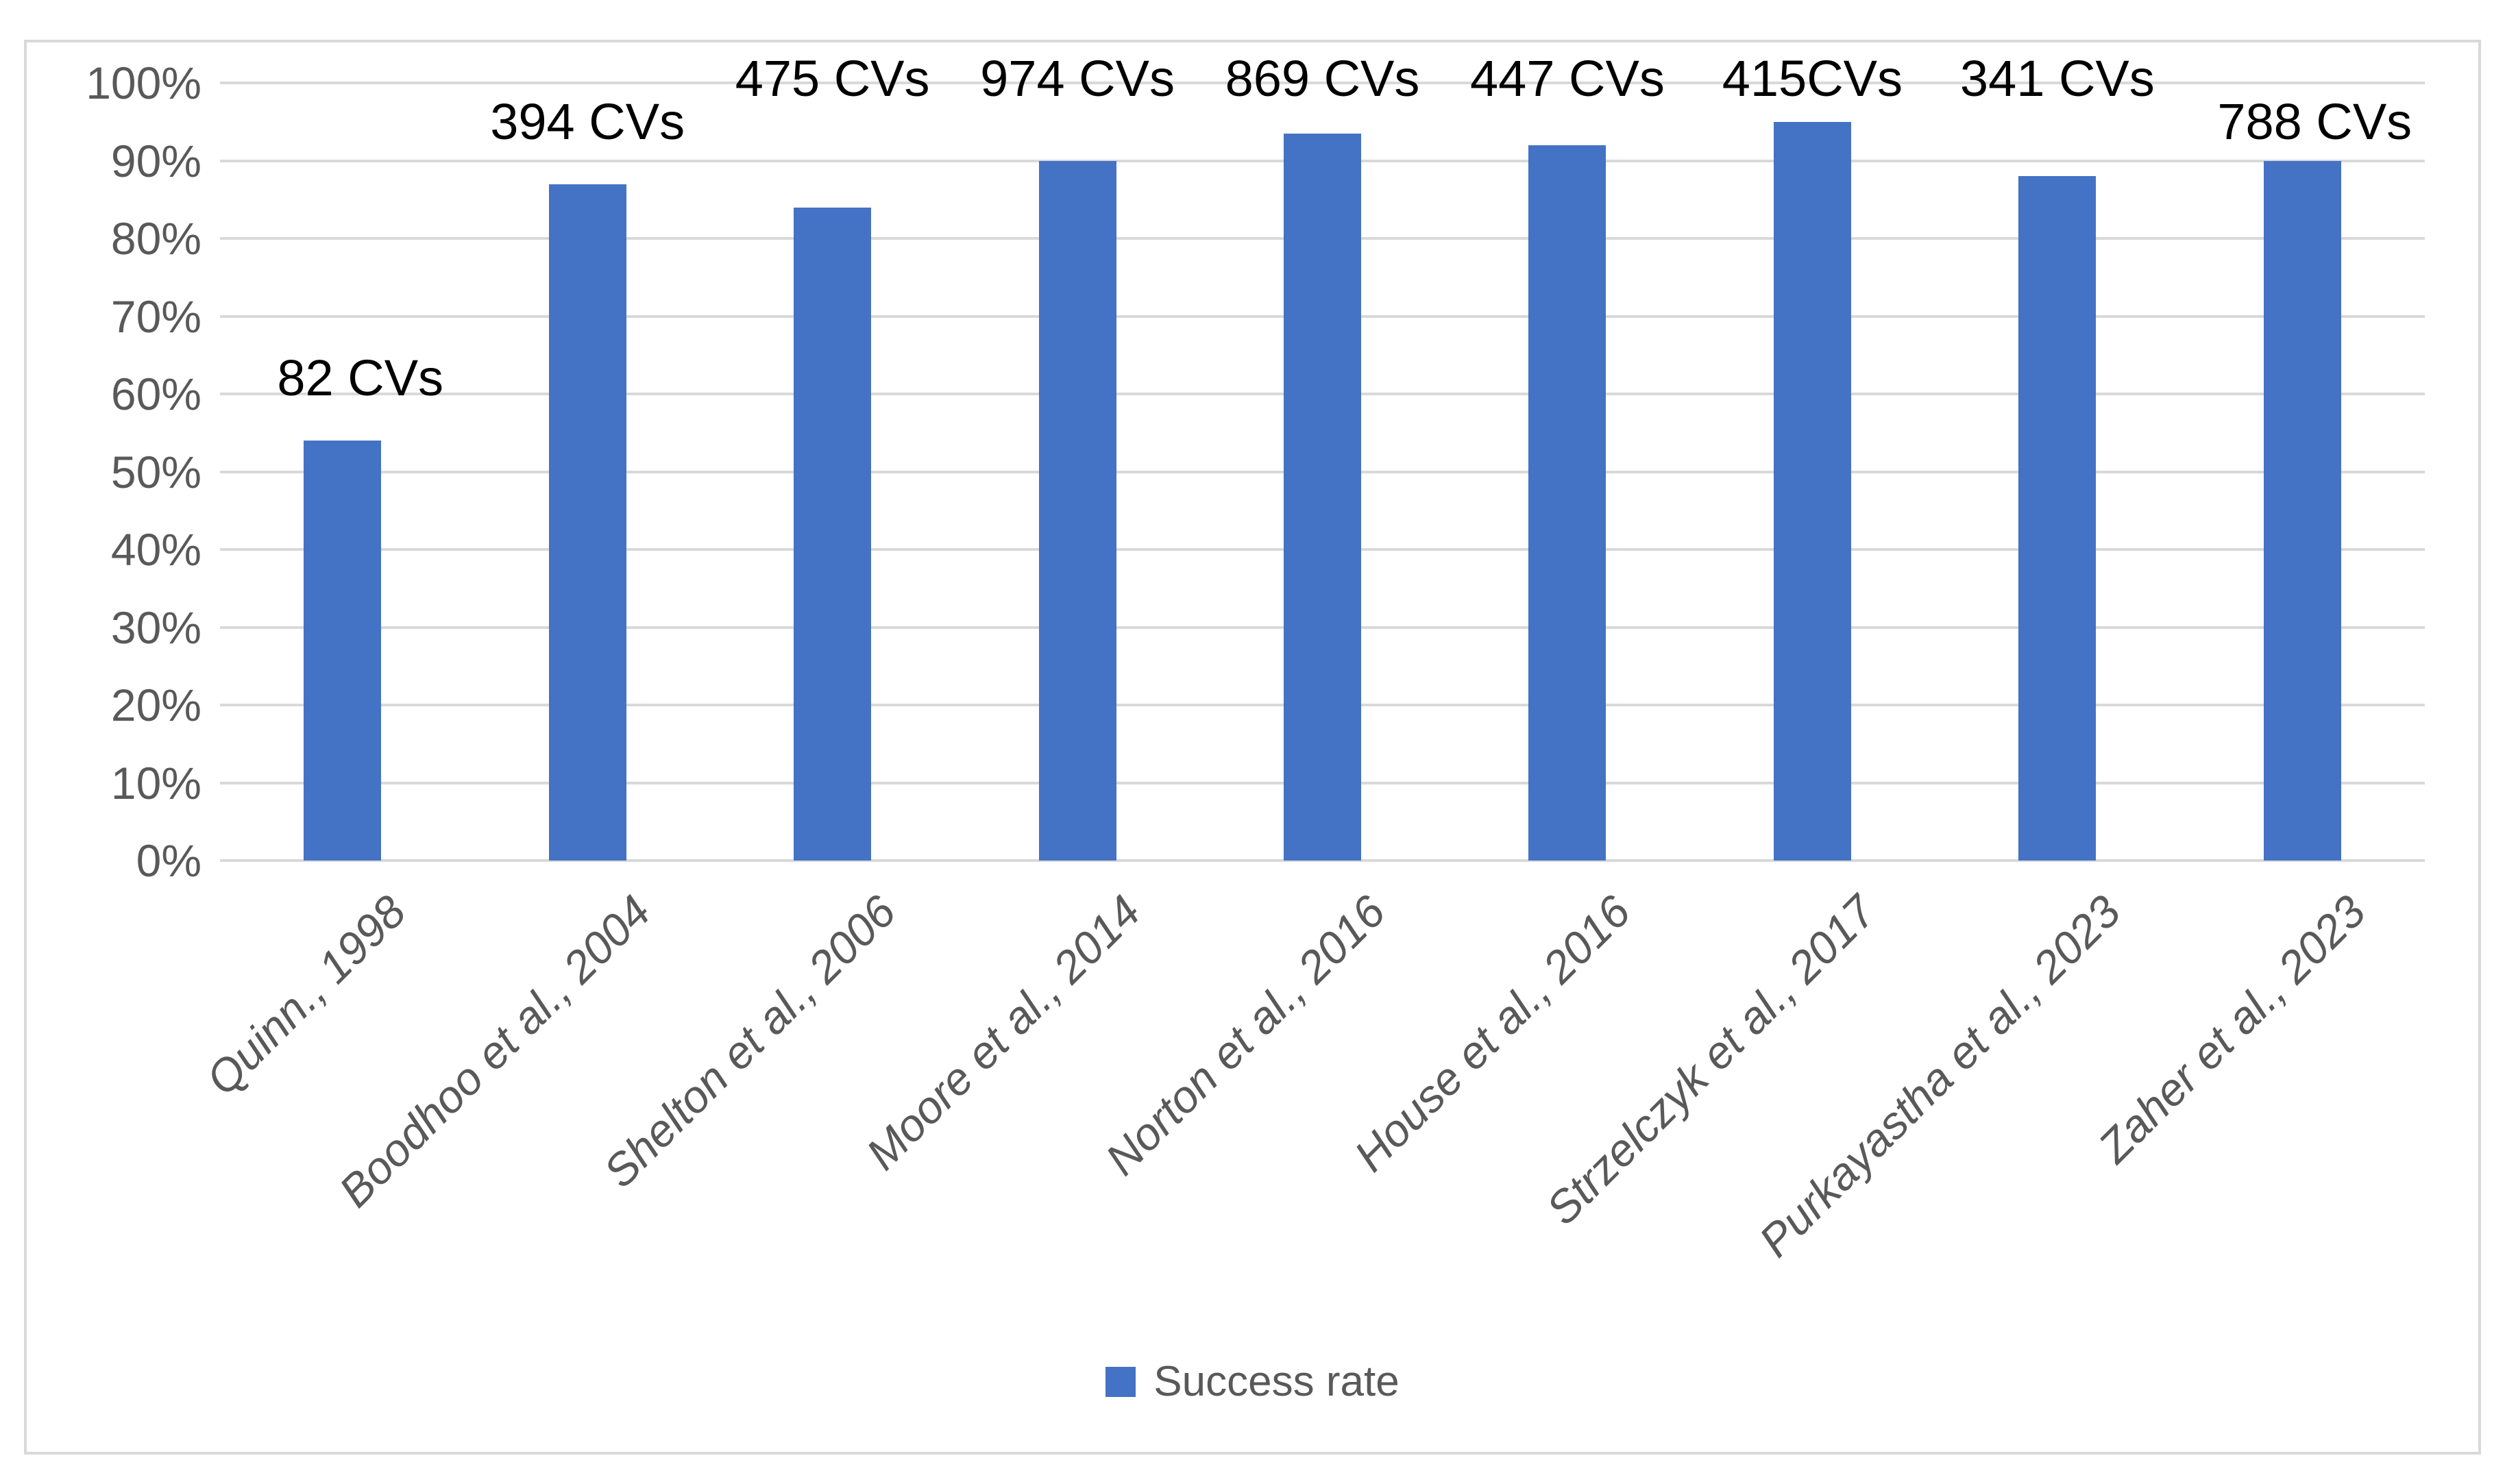 This screenshot has height=1484, width=2505. Describe the element at coordinates (155, 316) in the screenshot. I see `y-tick-label: 70%` at that location.